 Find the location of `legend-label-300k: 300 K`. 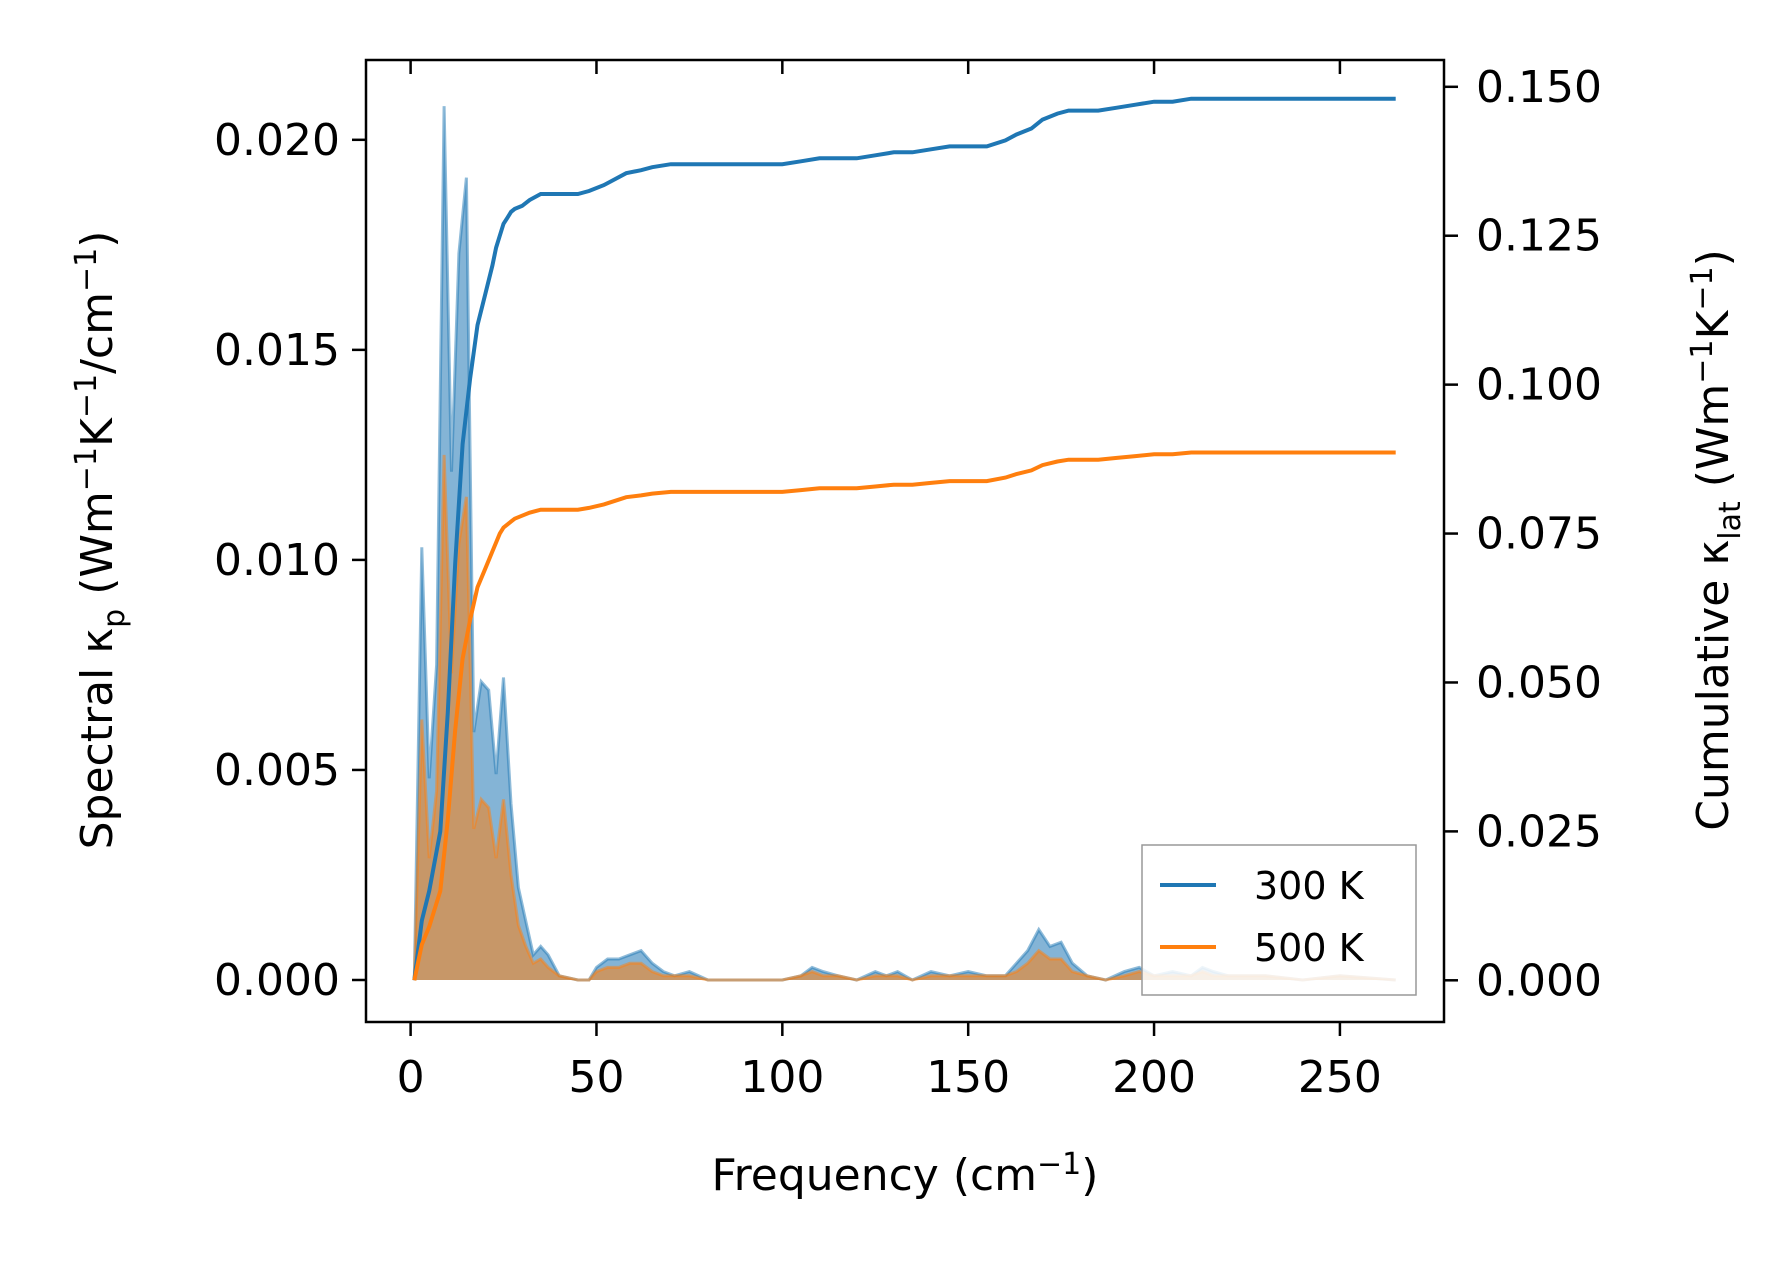

legend-label-300k: 300 K is located at coordinates (1309, 886).